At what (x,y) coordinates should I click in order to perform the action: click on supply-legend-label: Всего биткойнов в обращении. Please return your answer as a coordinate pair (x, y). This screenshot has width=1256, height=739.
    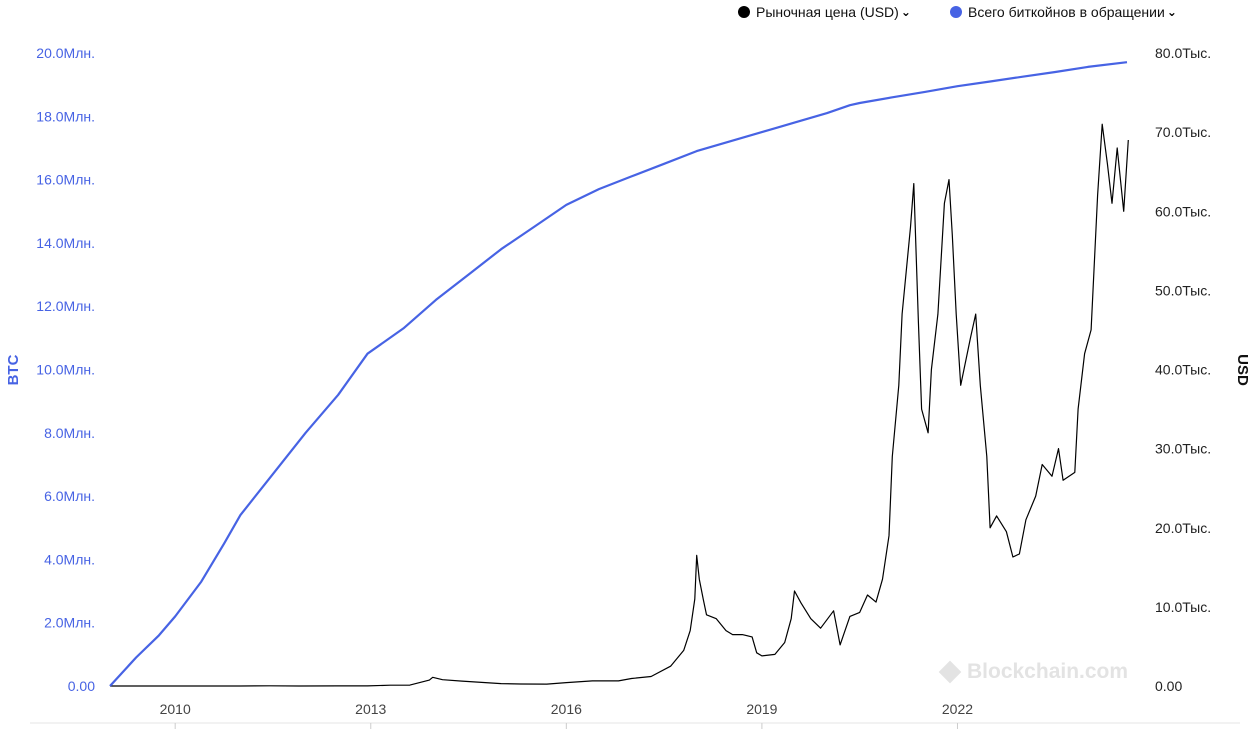
    Looking at the image, I should click on (1066, 12).